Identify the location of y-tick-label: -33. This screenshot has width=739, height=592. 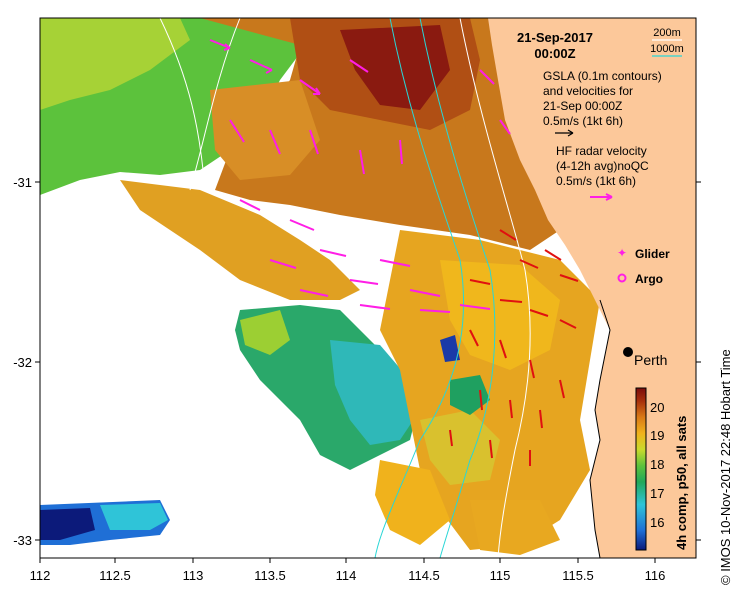
(22, 540).